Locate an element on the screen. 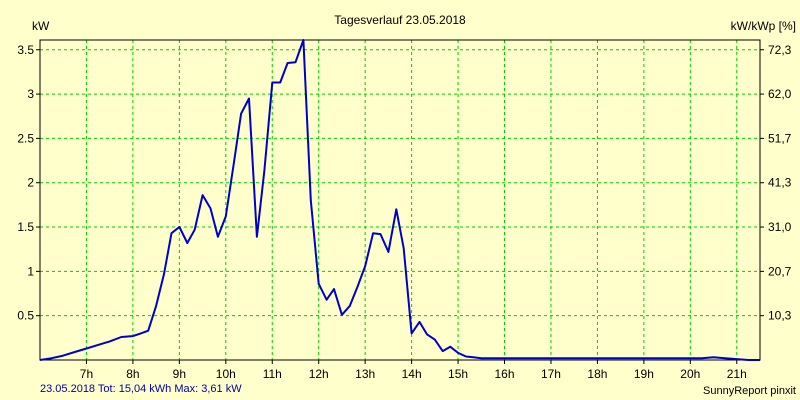  y-tick-label: 3 is located at coordinates (30, 94).